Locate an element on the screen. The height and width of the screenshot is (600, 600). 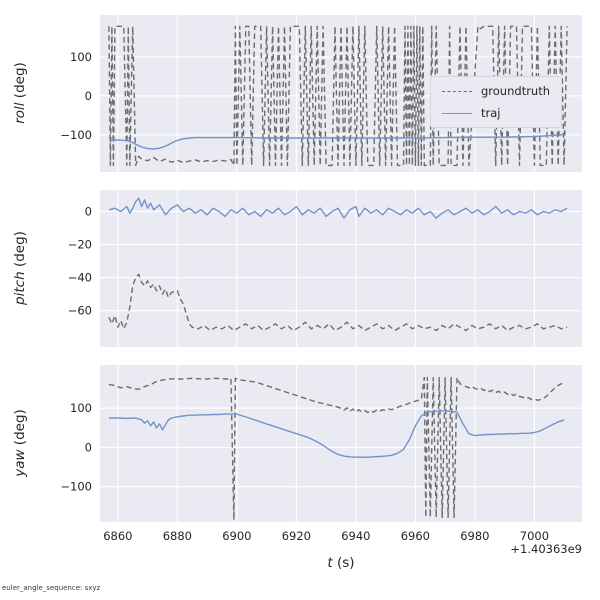
ylabel-roll: roll (deg) is located at coordinates (20, 93).